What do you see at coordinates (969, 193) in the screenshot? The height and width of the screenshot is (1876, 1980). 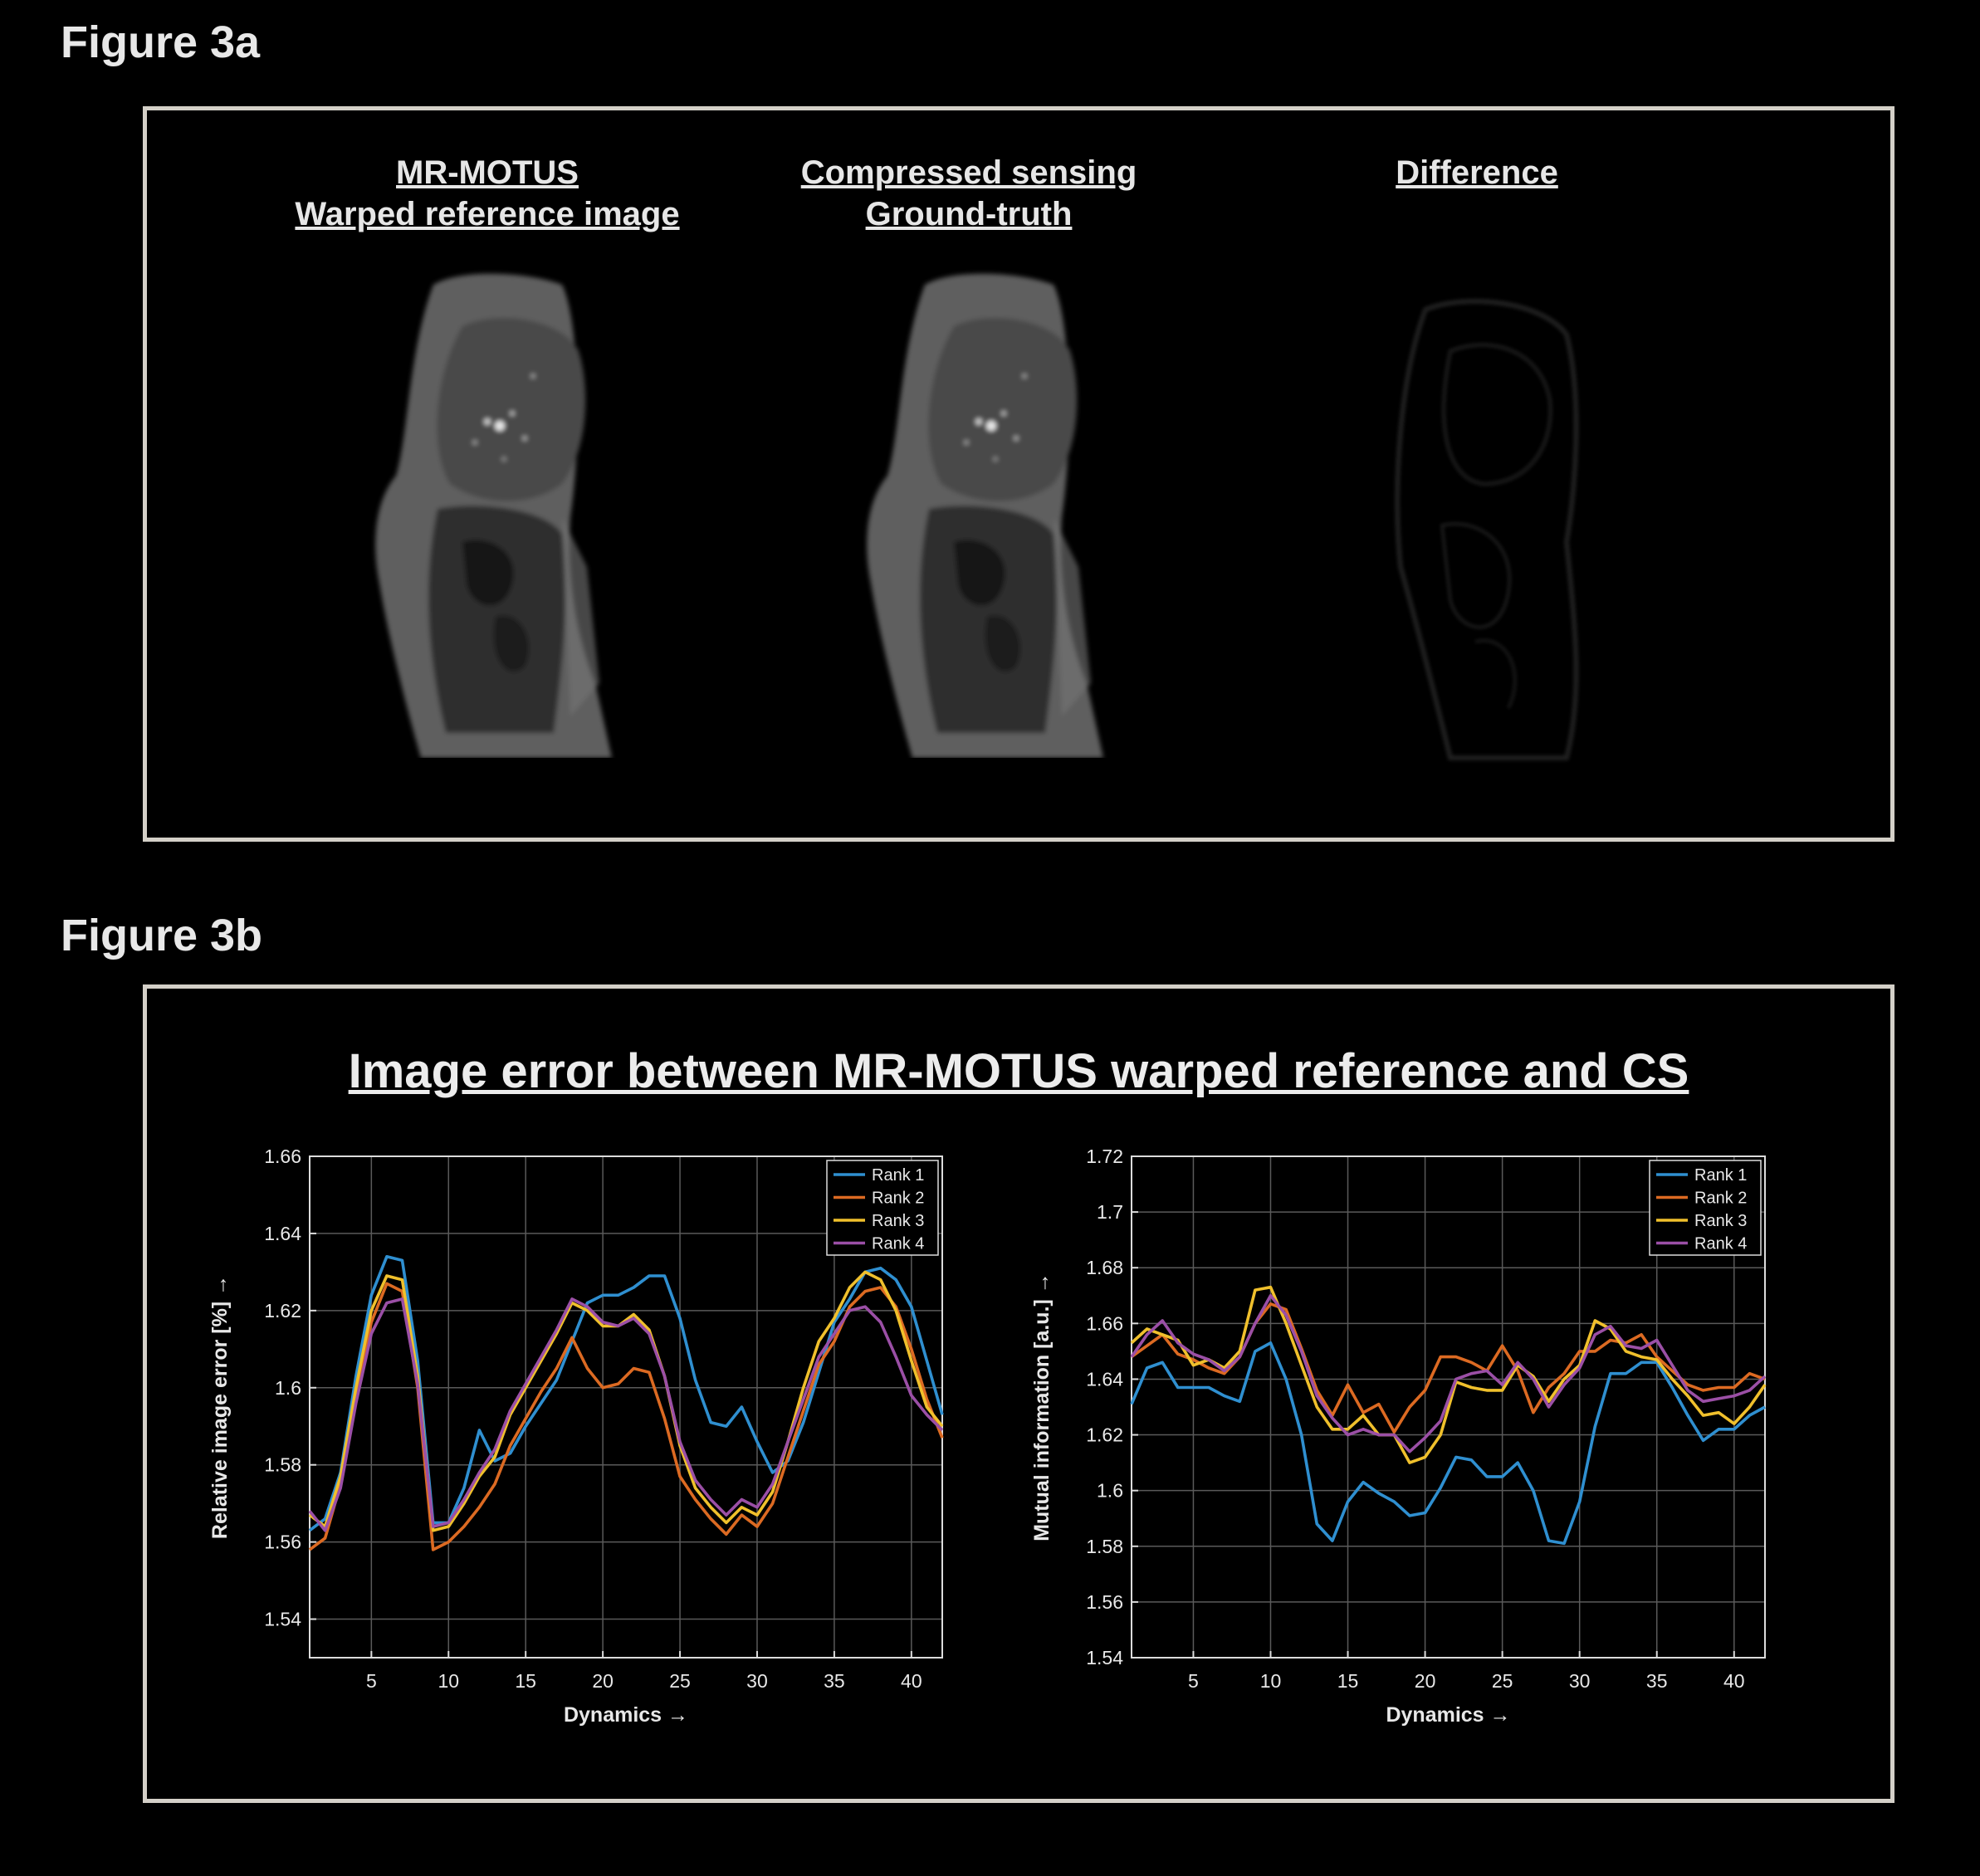 I see `panel-title-compressed-sensing: Compressed sensing Ground-truth` at bounding box center [969, 193].